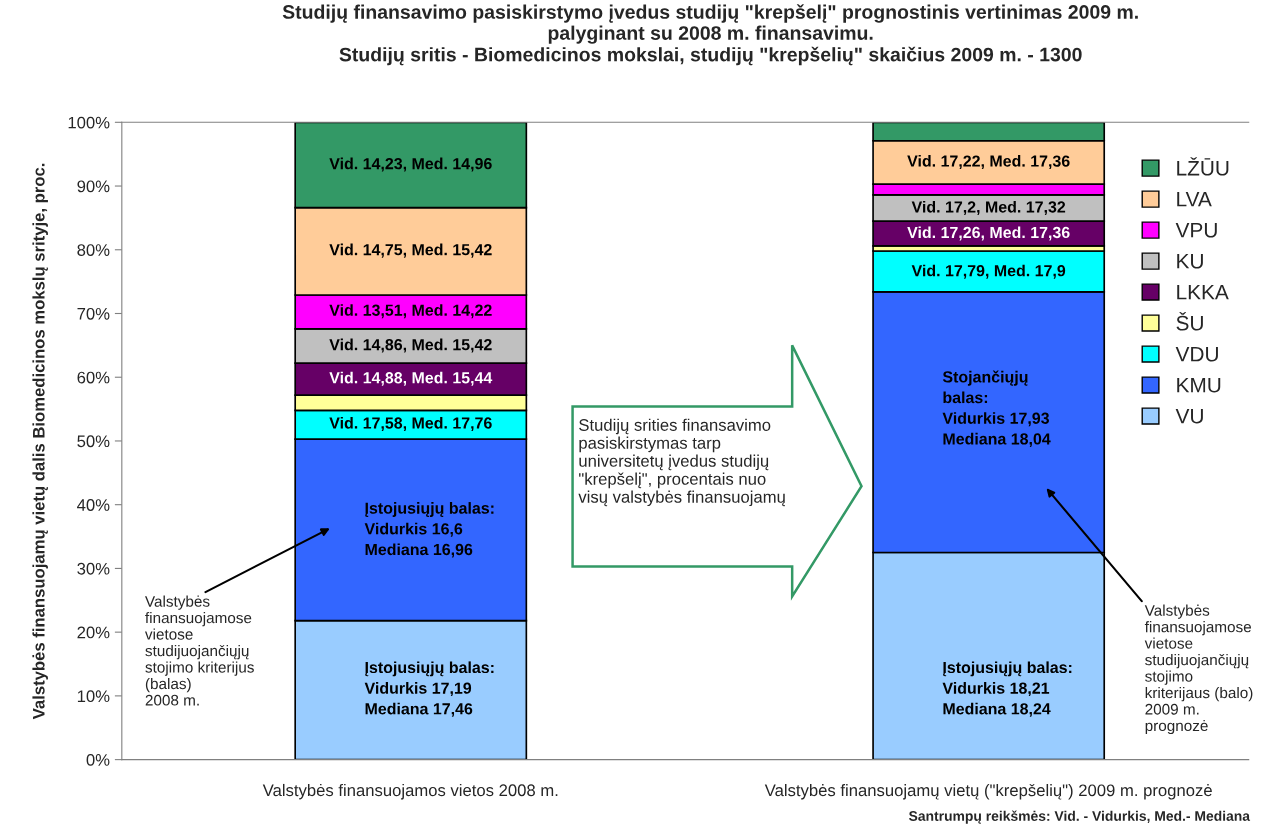 This screenshot has height=832, width=1269. What do you see at coordinates (681, 462) in the screenshot?
I see `annotation: Studijų srities finansavimo pasiskirstymas tarp universitetų įvedus studijų "krepšelį", procentais nuo visų valstybės finansuojamų` at bounding box center [681, 462].